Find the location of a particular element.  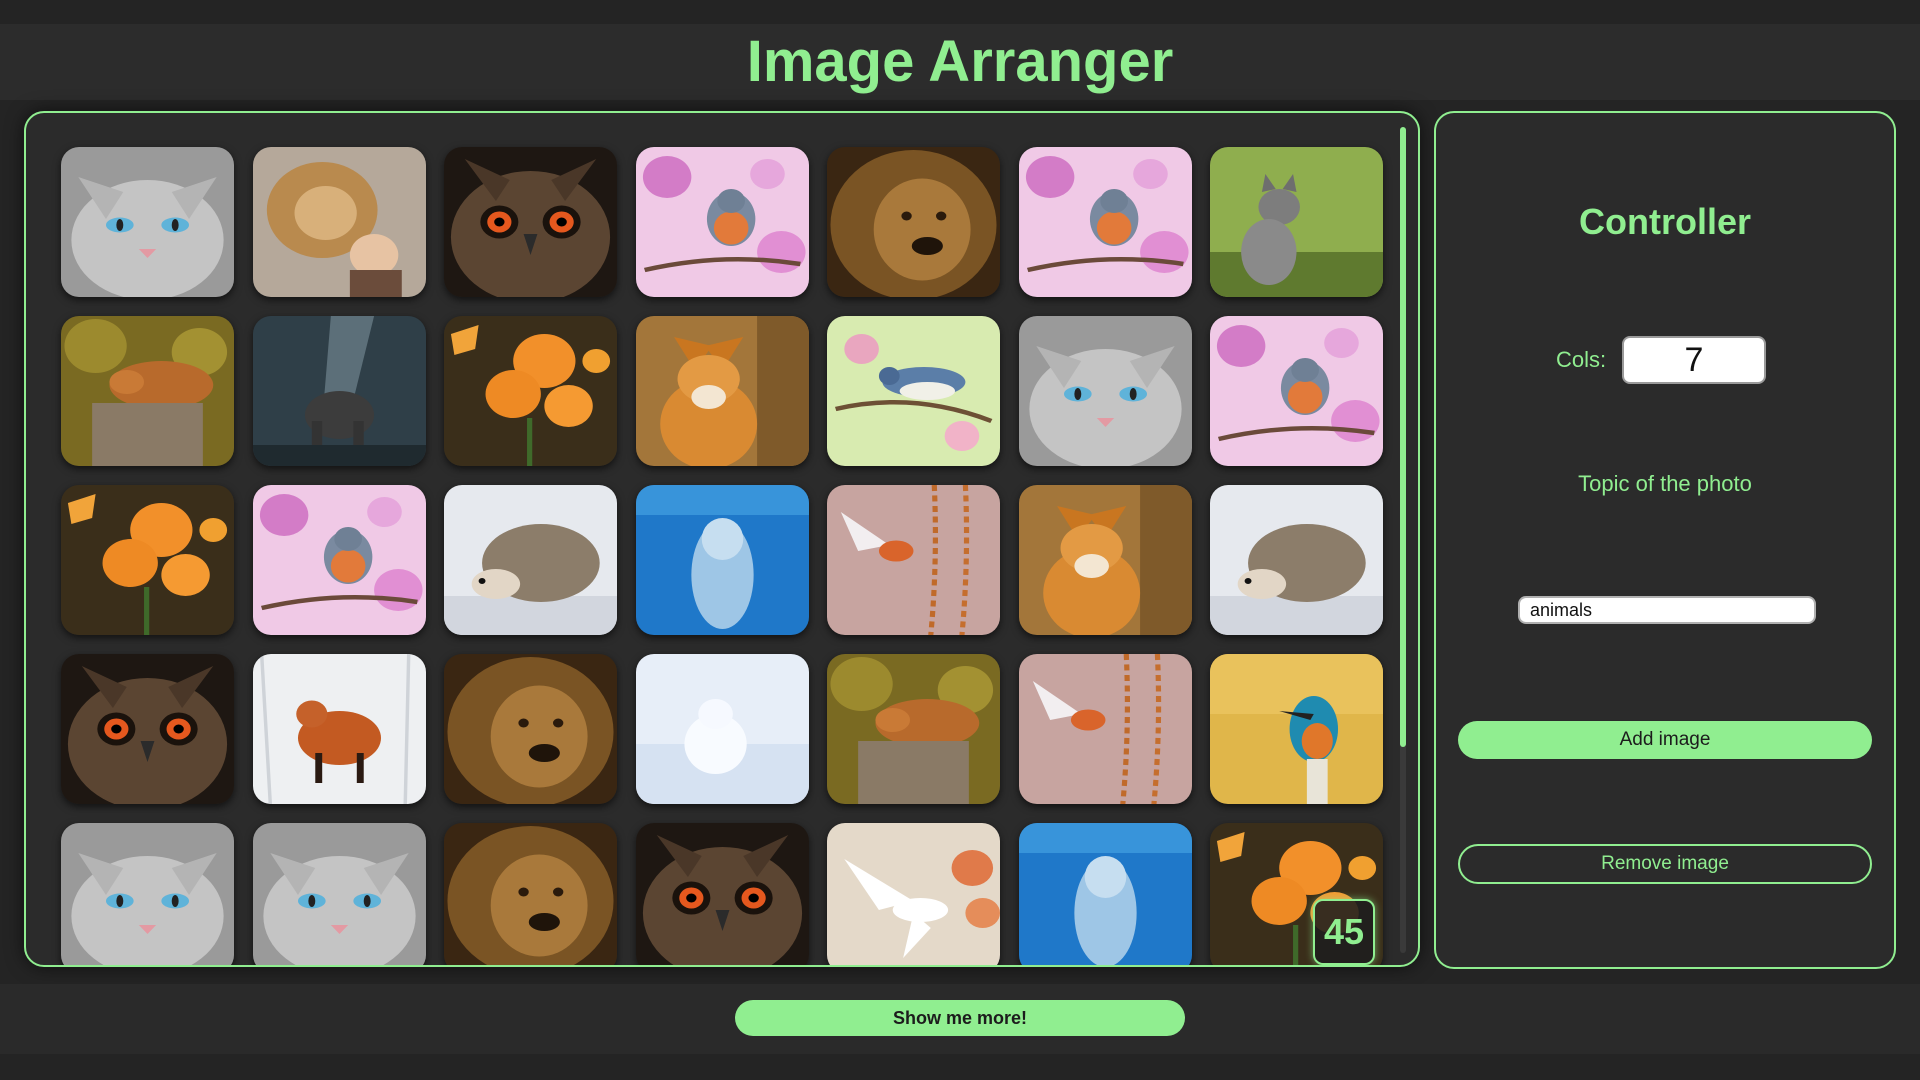

cols-label: Cols: is located at coordinates (1581, 359).